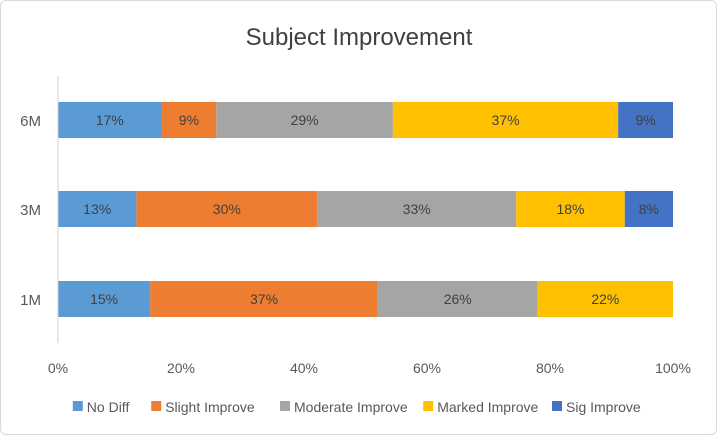  I want to click on x-tick-label: 80%, so click(550, 368).